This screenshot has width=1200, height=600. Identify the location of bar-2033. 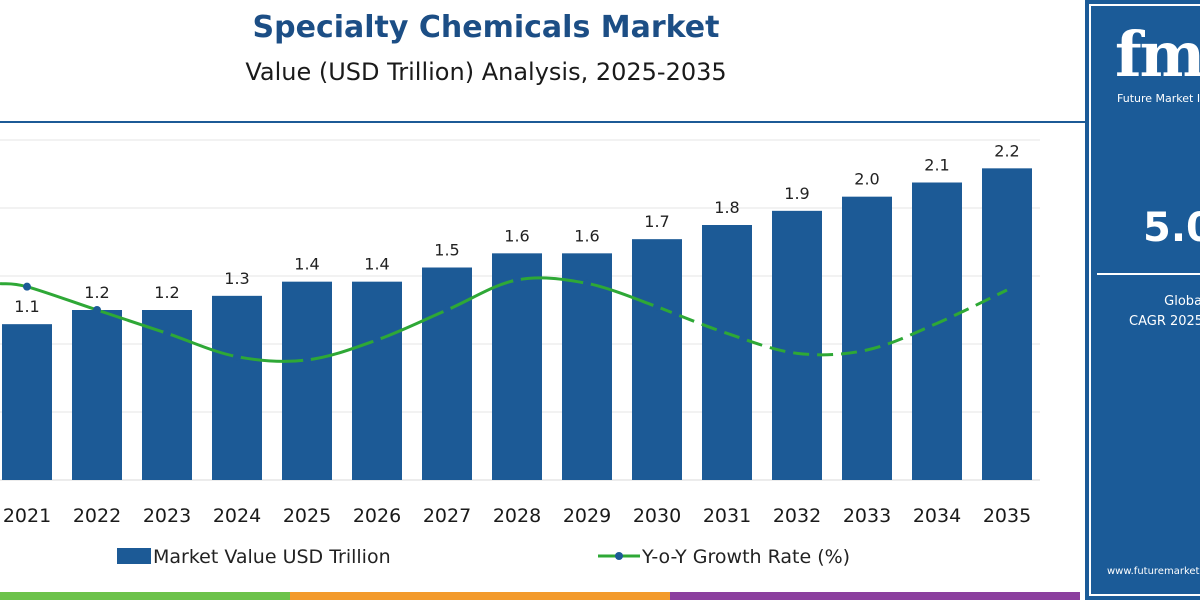
(867, 338).